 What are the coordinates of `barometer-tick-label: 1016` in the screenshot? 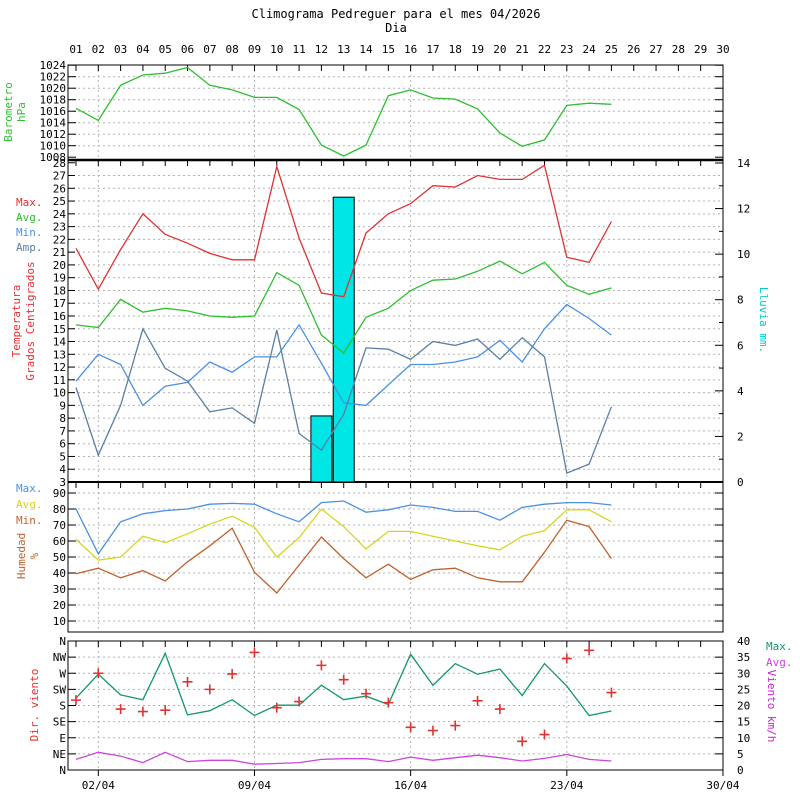 It's located at (53, 111).